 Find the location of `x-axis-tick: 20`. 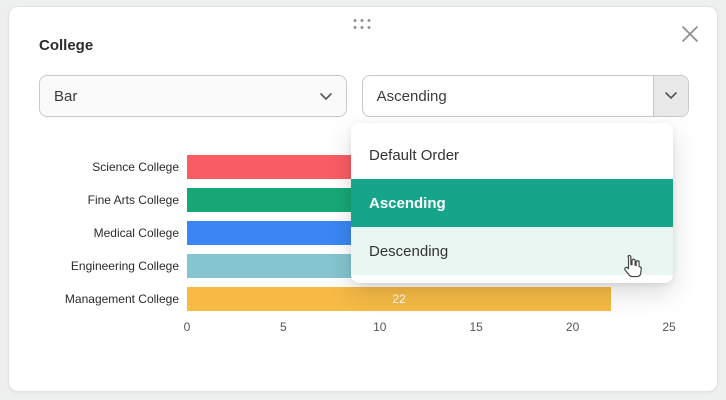

x-axis-tick: 20 is located at coordinates (572, 327).